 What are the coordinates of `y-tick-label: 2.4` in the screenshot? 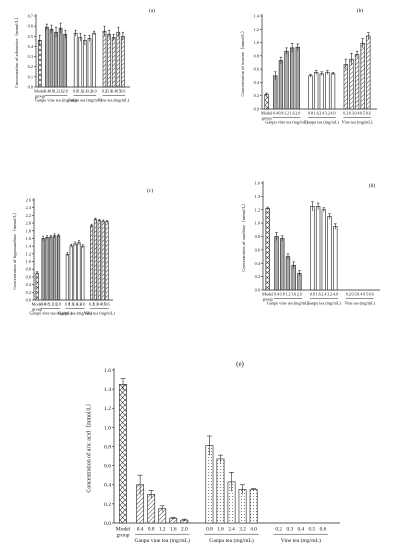 It's located at (29, 207).